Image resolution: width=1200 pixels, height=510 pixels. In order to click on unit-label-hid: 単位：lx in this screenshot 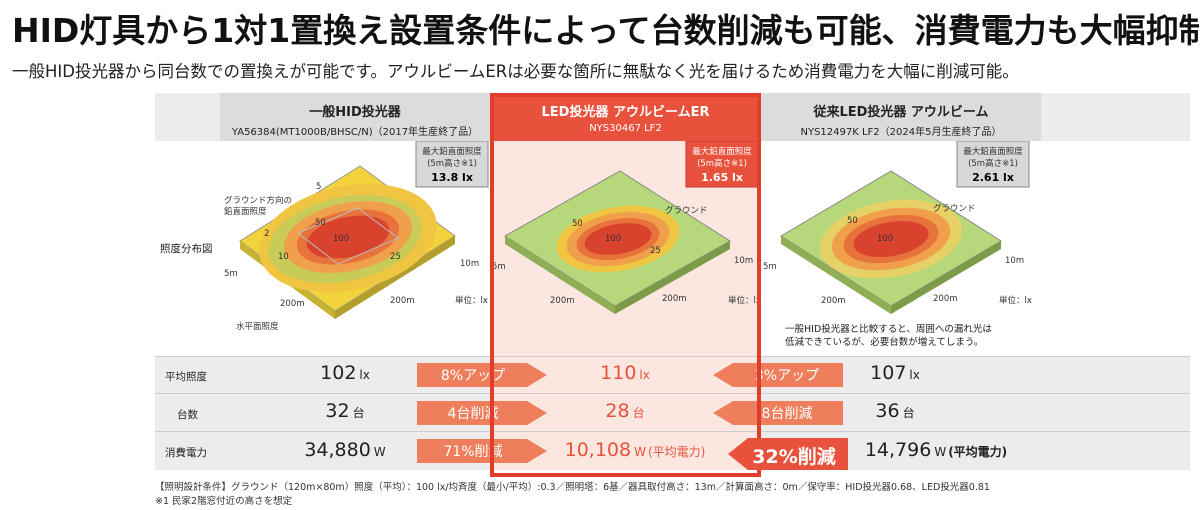, I will do `click(471, 300)`.